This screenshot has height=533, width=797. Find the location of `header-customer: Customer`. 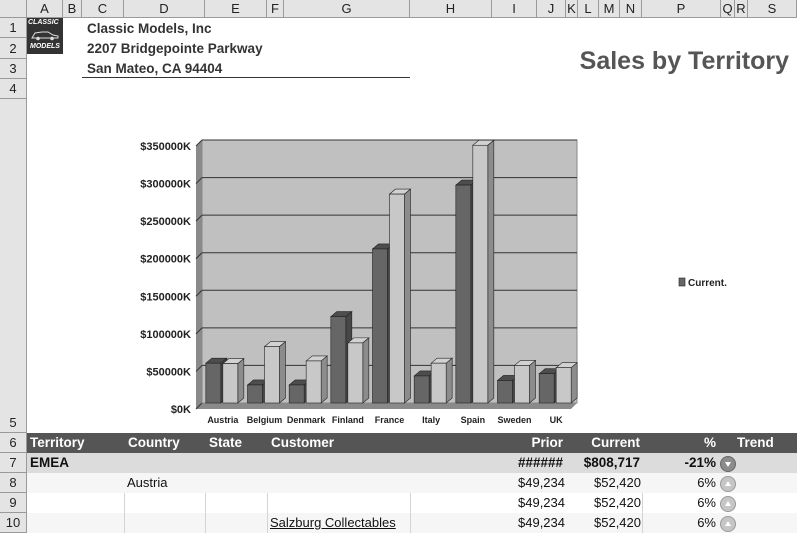

header-customer: Customer is located at coordinates (303, 442).